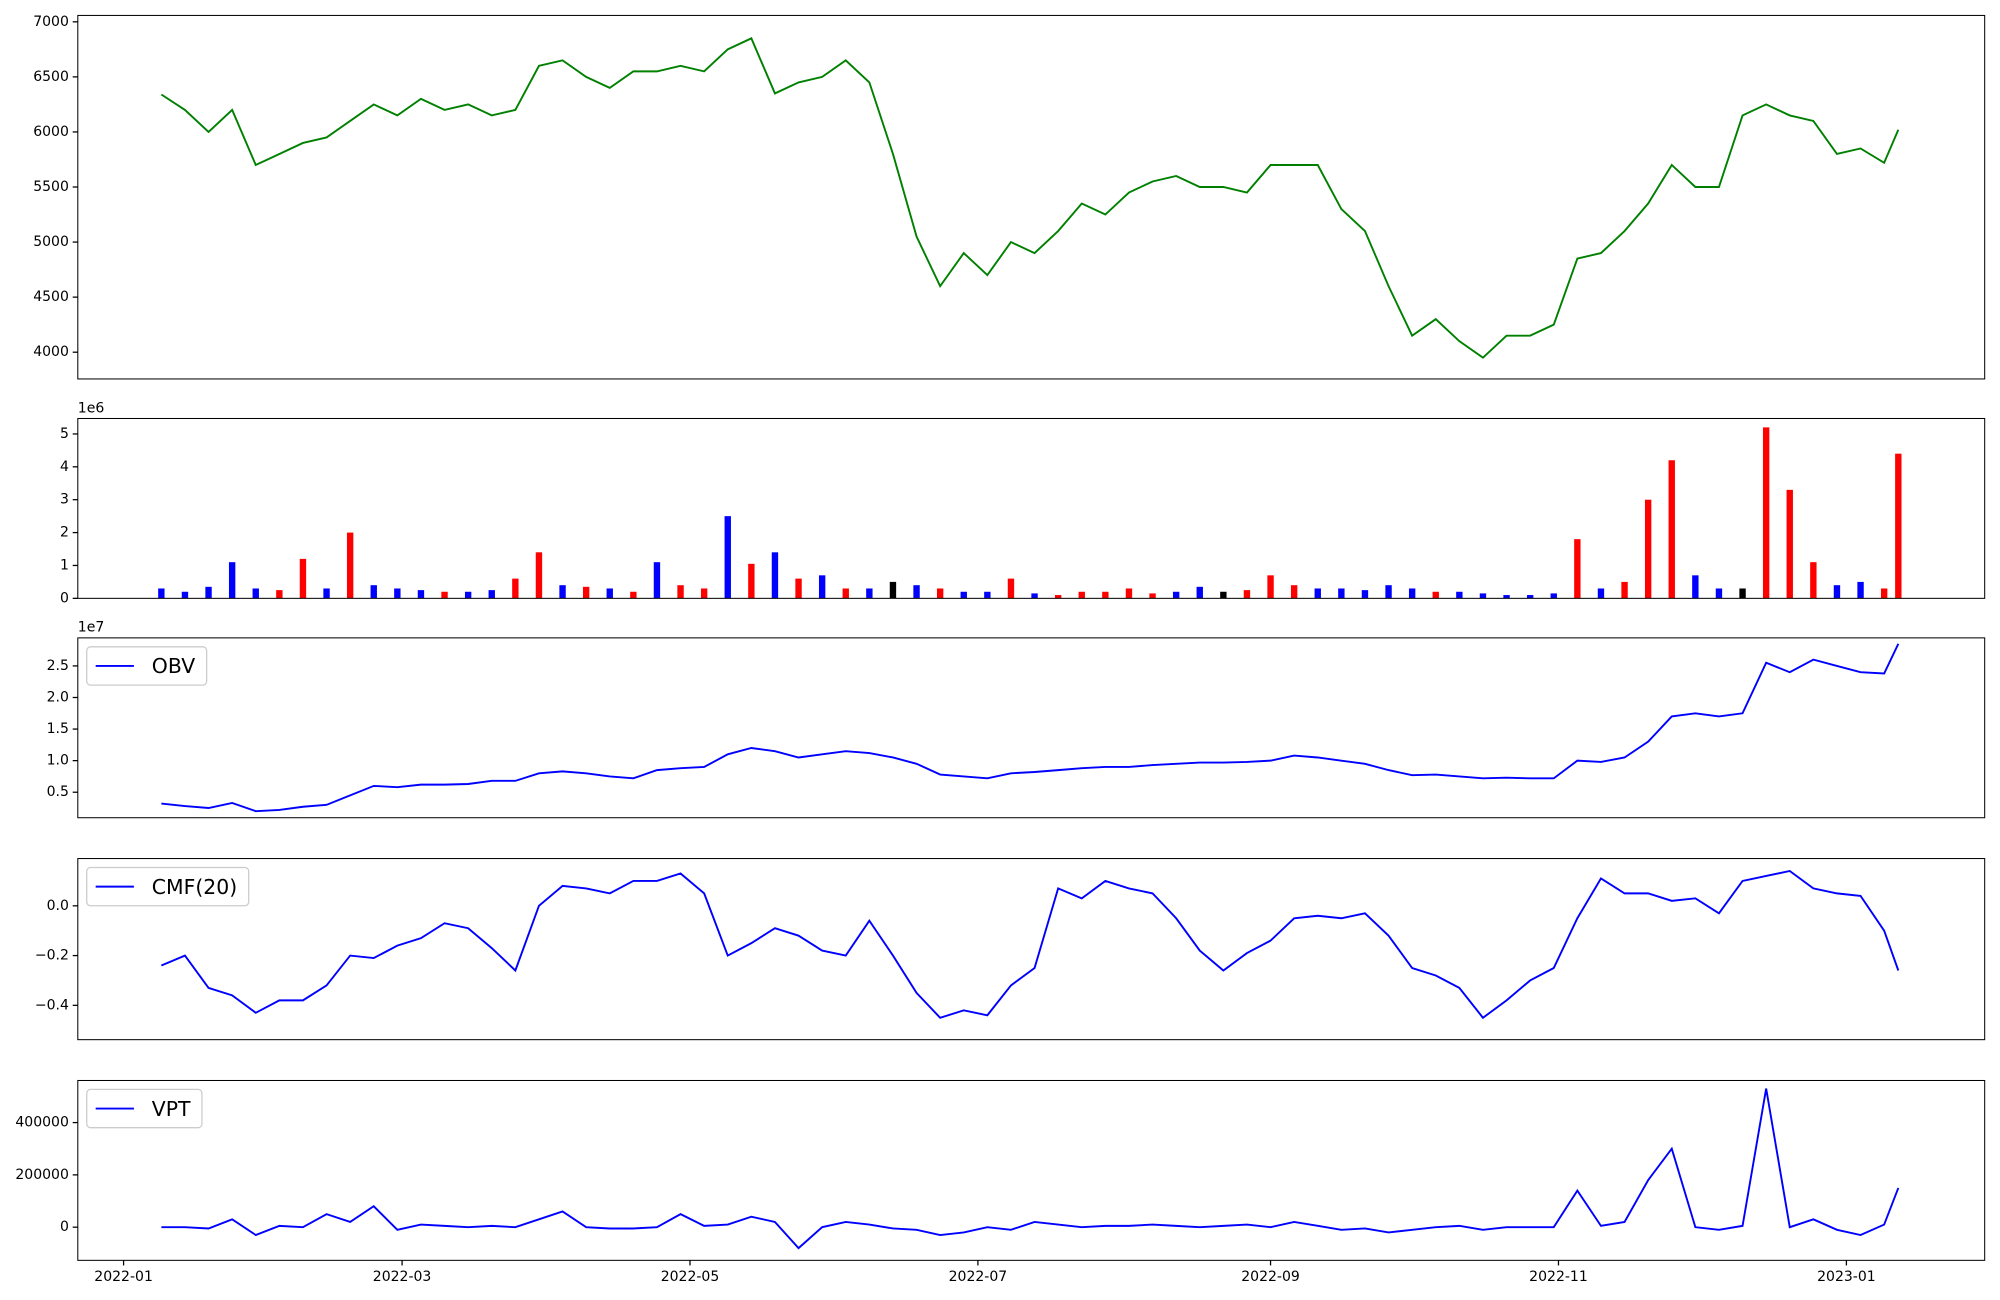  I want to click on y-tick-label: 200000, so click(42, 1175).